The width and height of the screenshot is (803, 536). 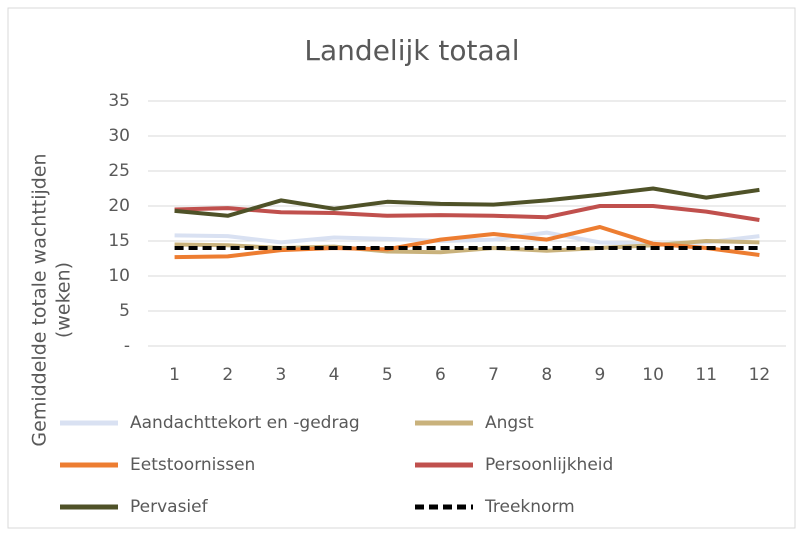 What do you see at coordinates (119, 101) in the screenshot?
I see `y-tick-label: 35` at bounding box center [119, 101].